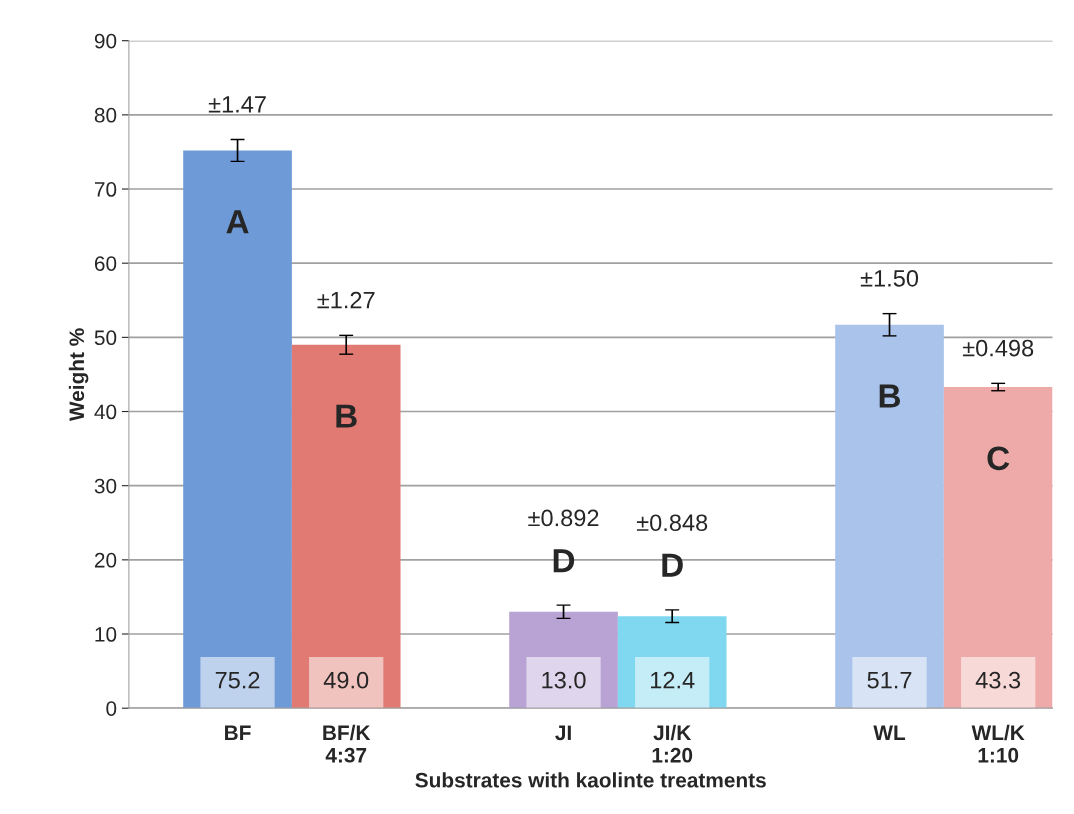 This screenshot has width=1074, height=814. I want to click on data-label: 13.0, so click(564, 680).